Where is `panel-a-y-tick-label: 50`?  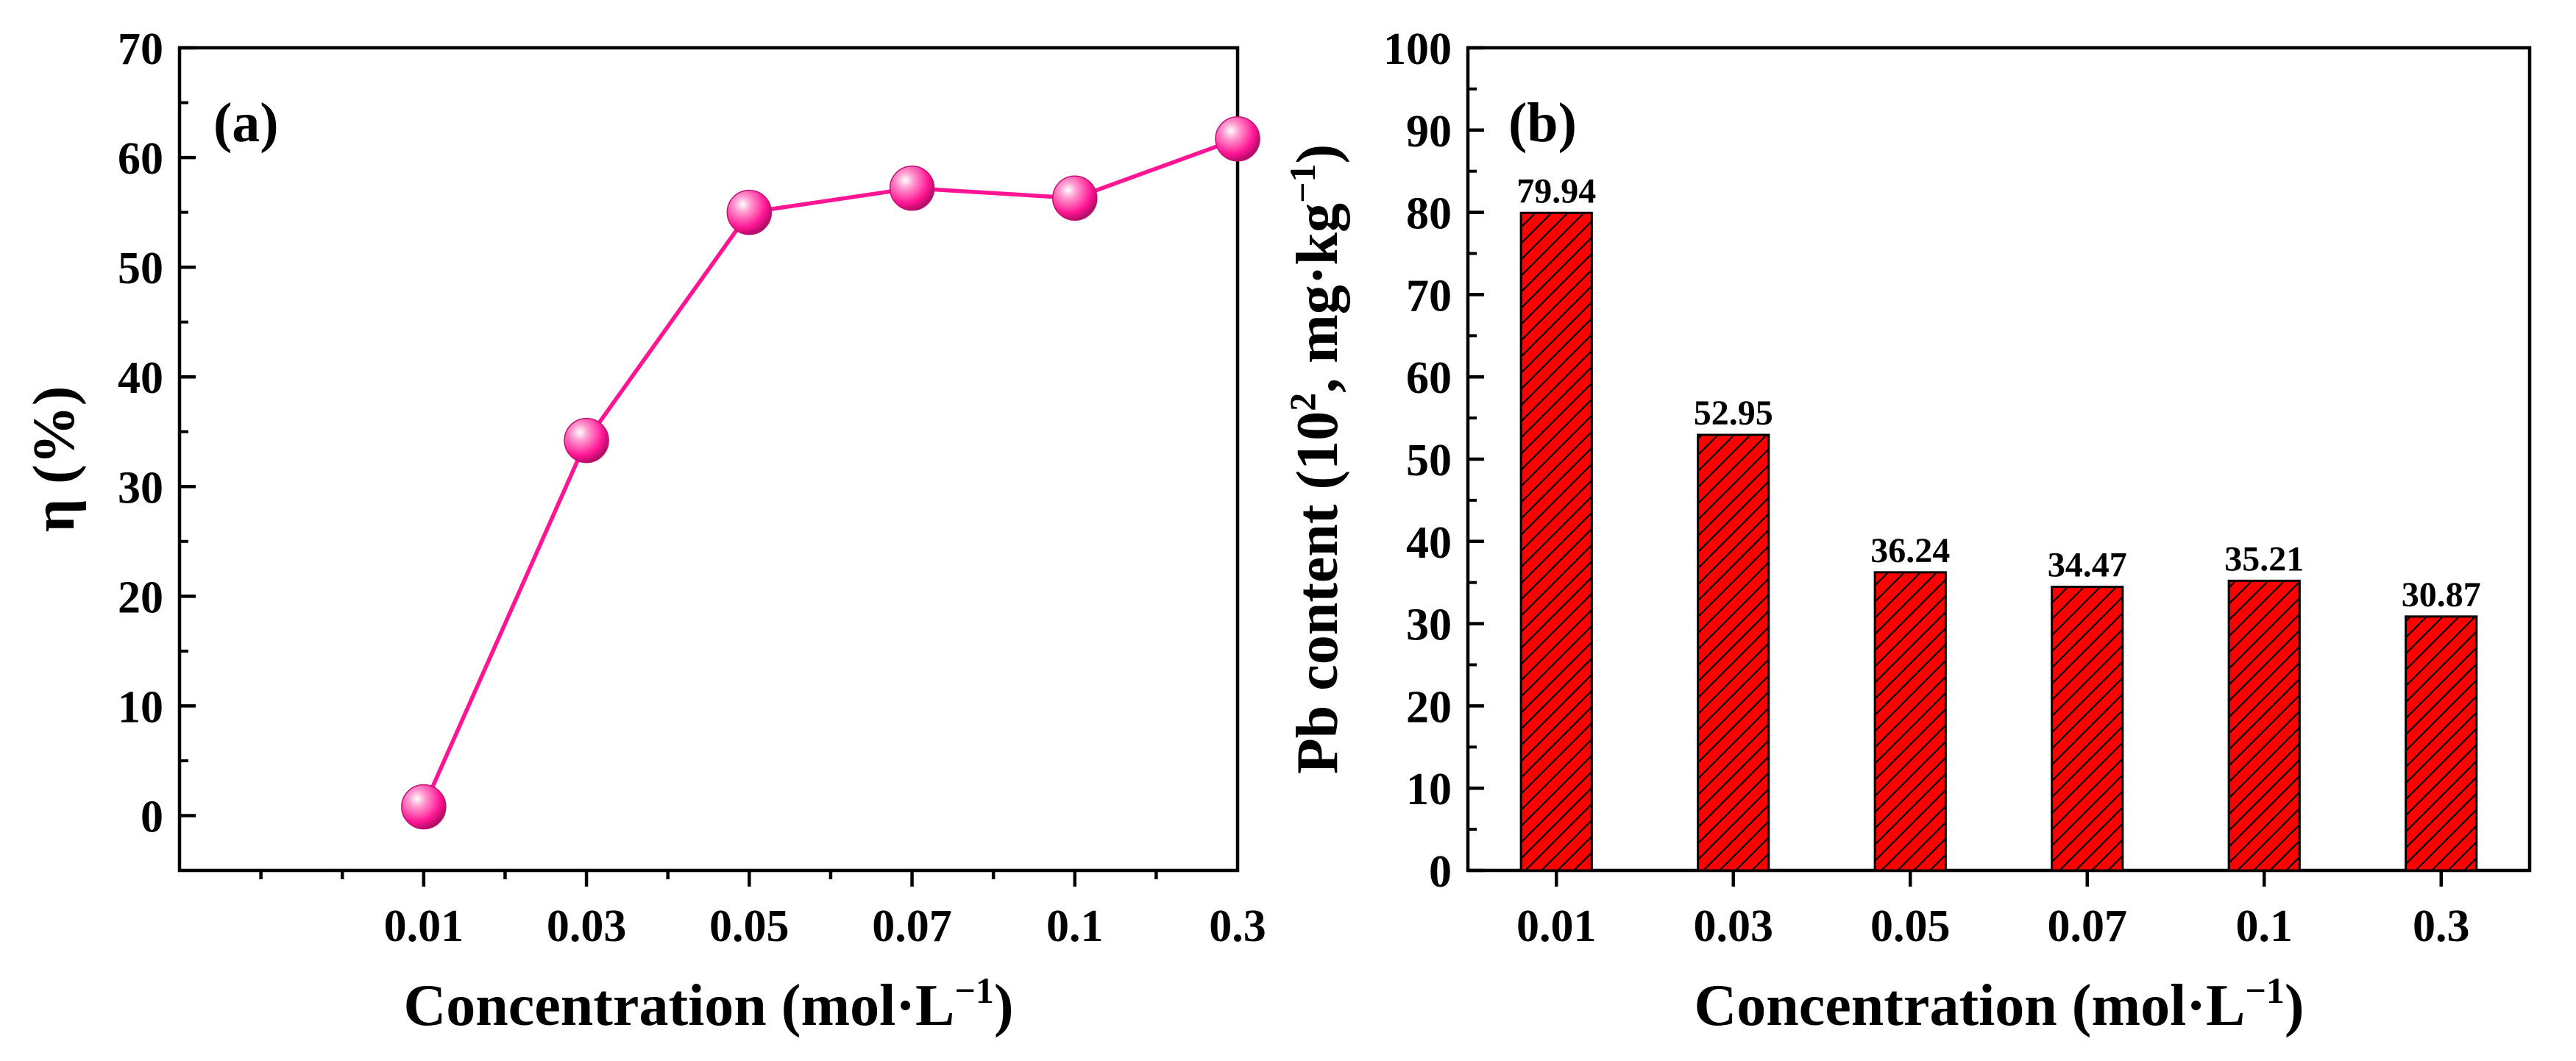
panel-a-y-tick-label: 50 is located at coordinates (140, 269).